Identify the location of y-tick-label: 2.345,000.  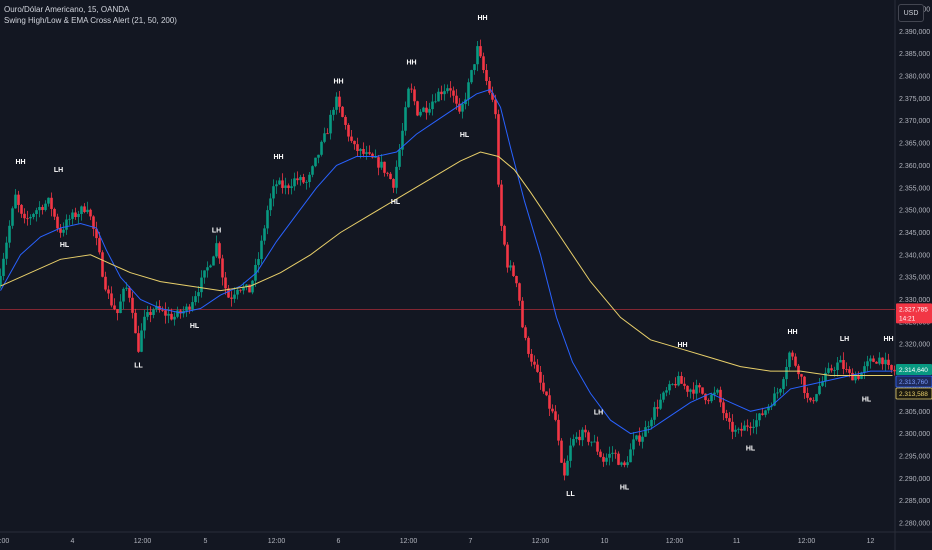
(914, 233).